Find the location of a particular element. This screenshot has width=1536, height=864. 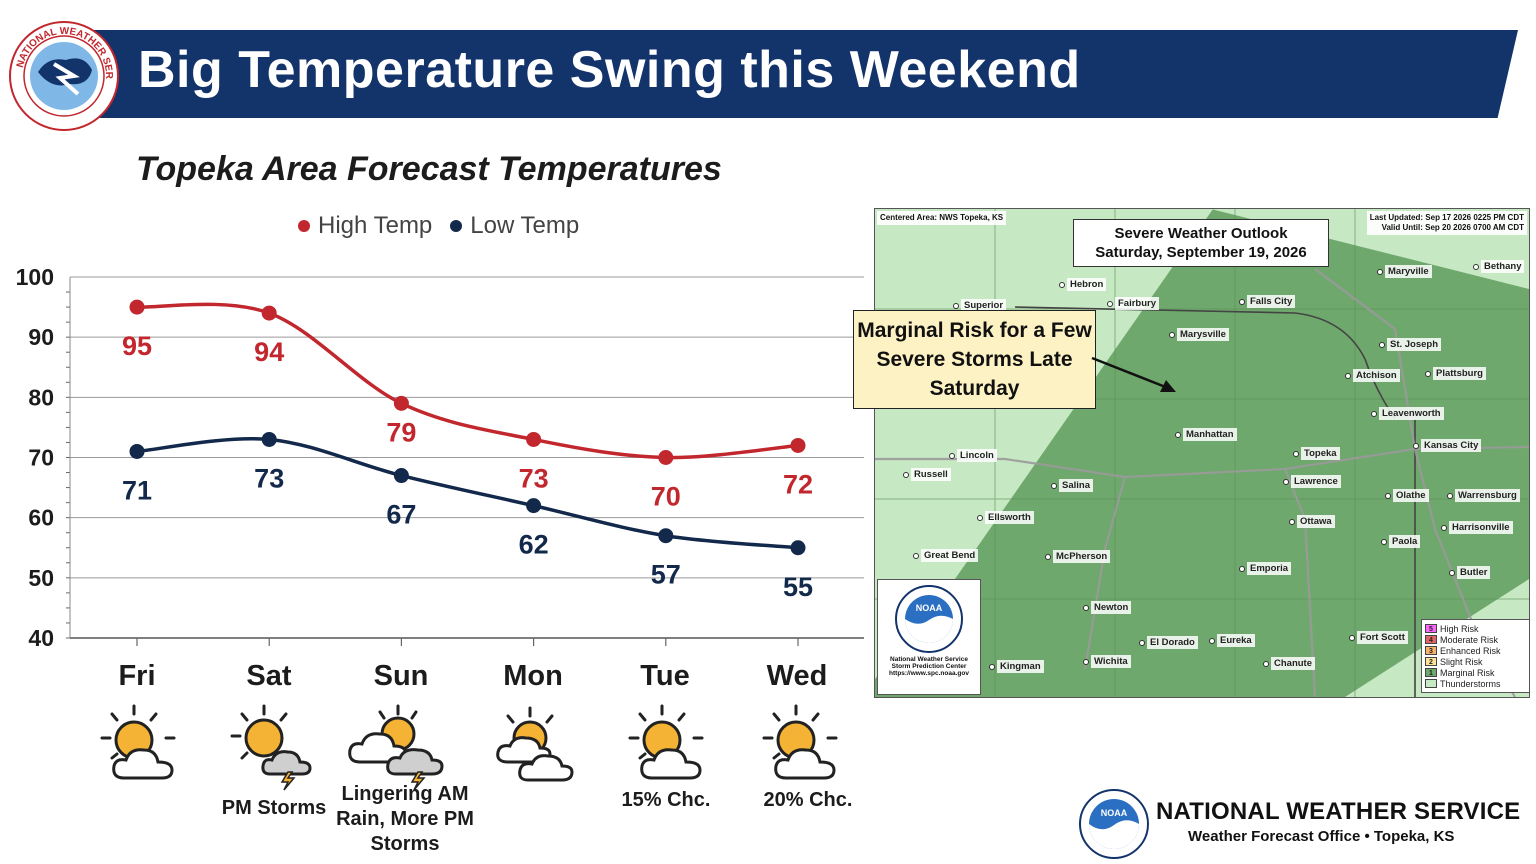

city-label: Warrensburg is located at coordinates (1483, 495).